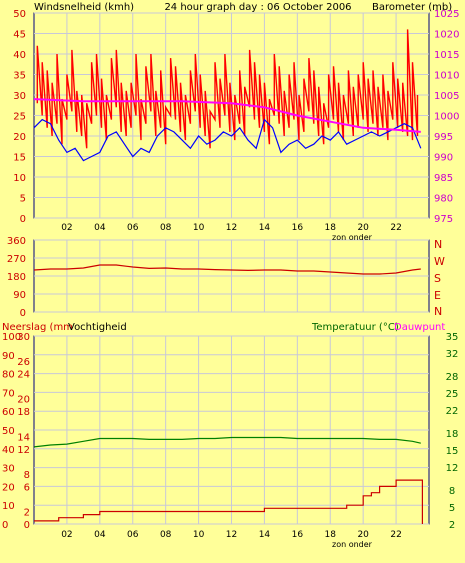 This screenshot has height=563, width=465. What do you see at coordinates (446, 117) in the screenshot?
I see `barometer-tick-label: 1000` at bounding box center [446, 117].